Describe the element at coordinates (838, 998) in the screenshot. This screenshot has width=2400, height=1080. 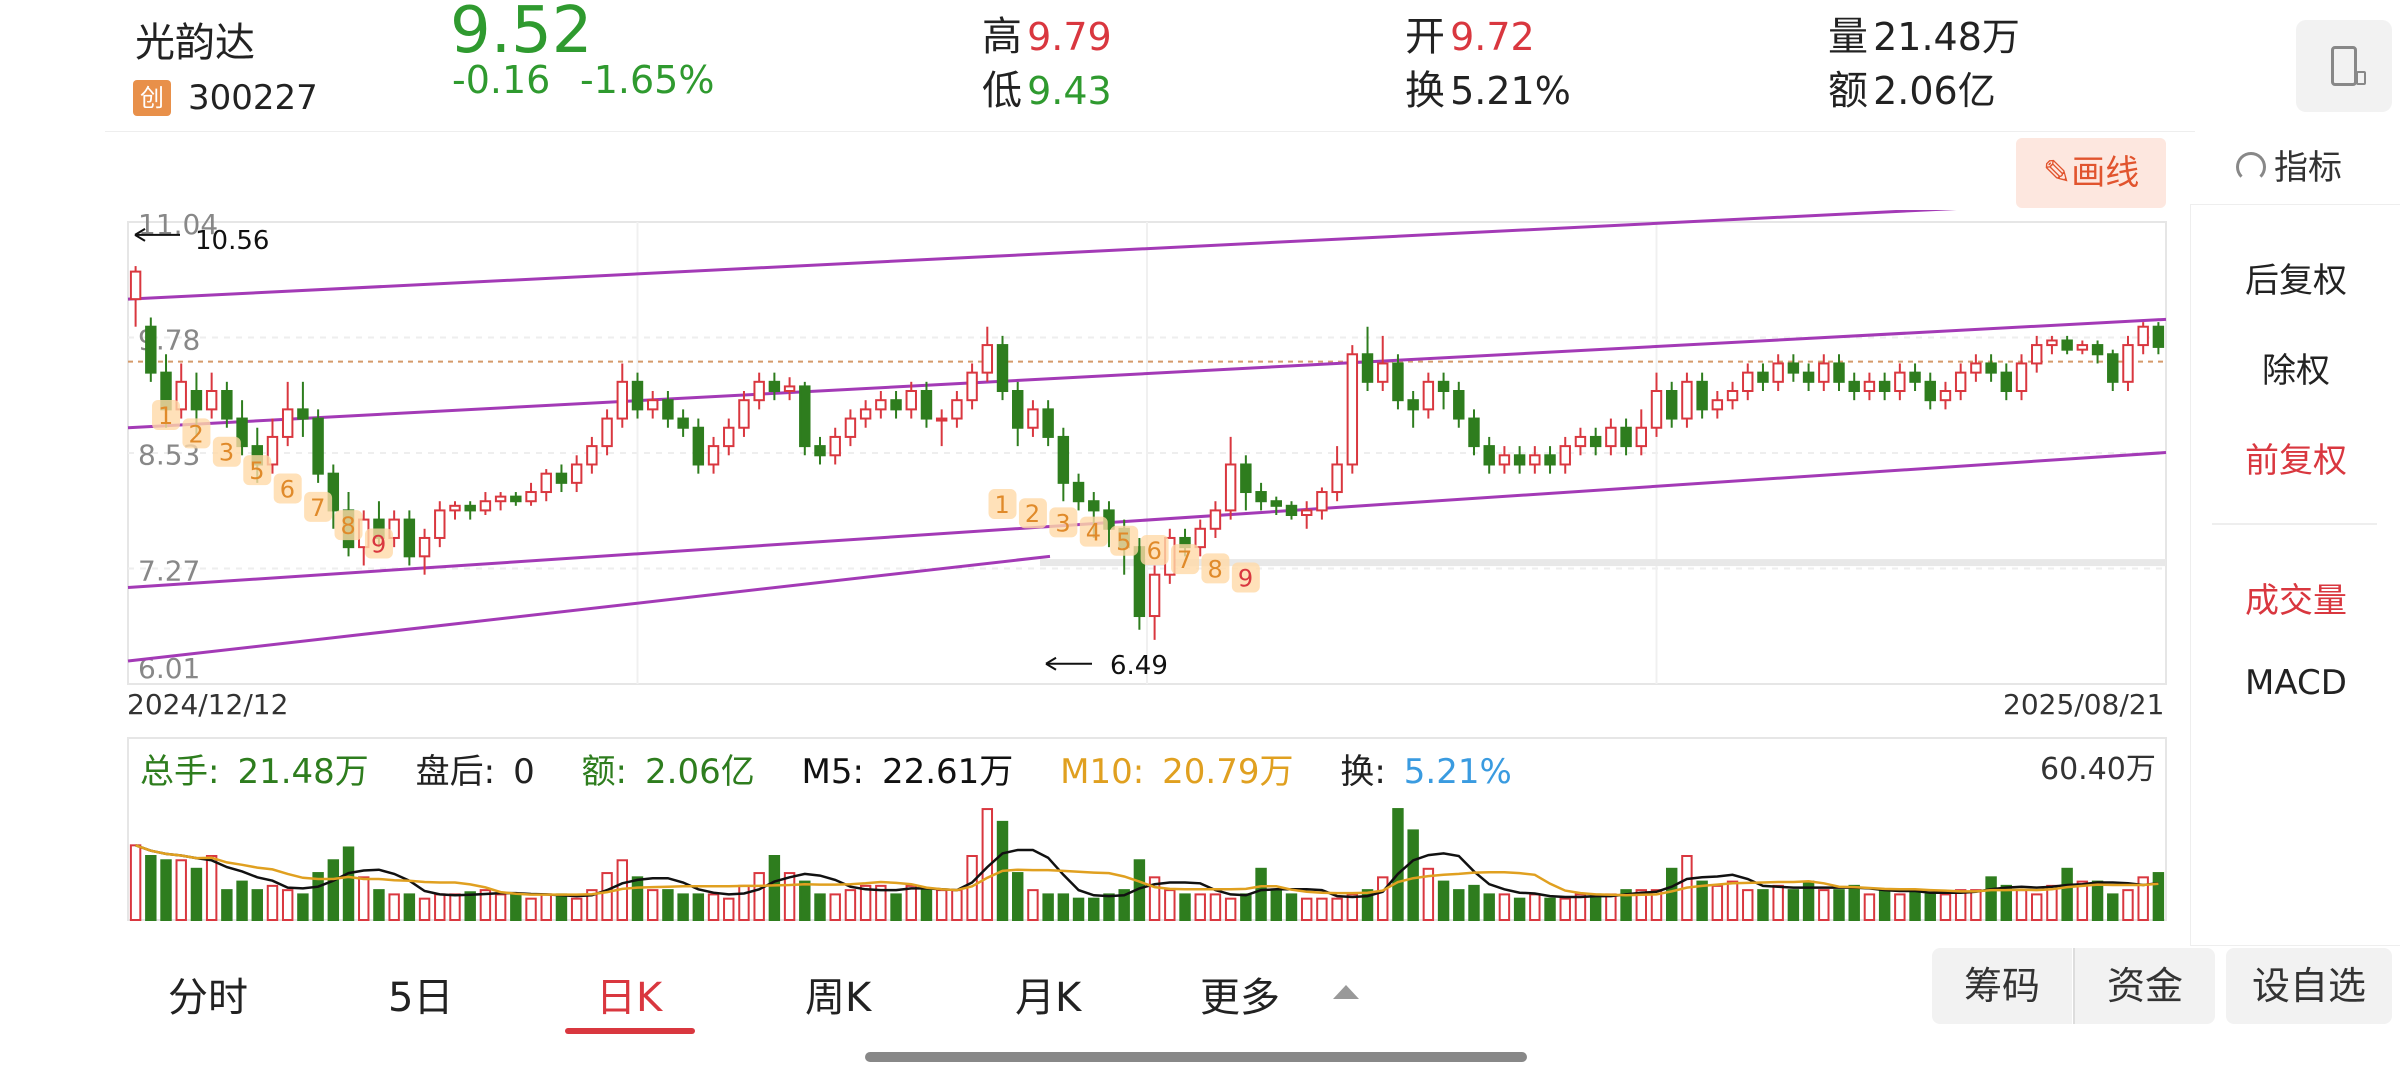
I see `tab-weekly-k: 周K` at that location.